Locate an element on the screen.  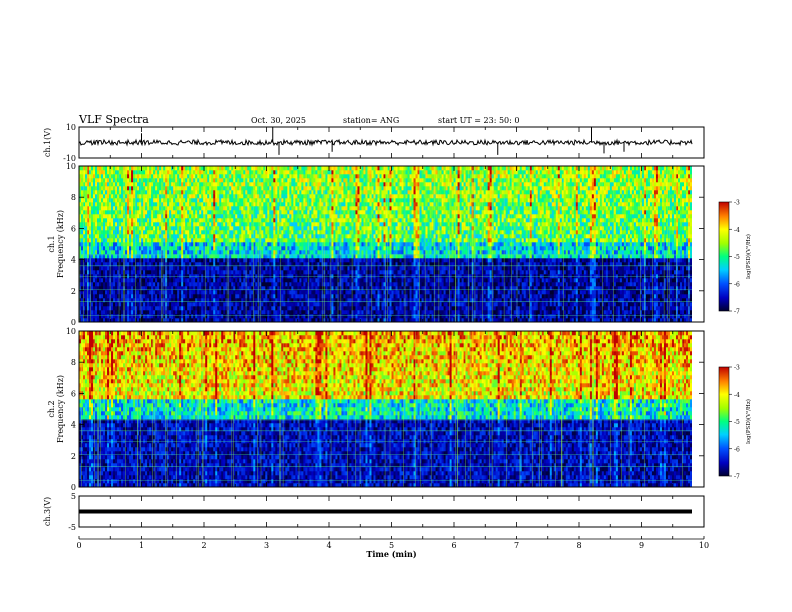
figure-title: VLF Spectra is located at coordinates (114, 119).